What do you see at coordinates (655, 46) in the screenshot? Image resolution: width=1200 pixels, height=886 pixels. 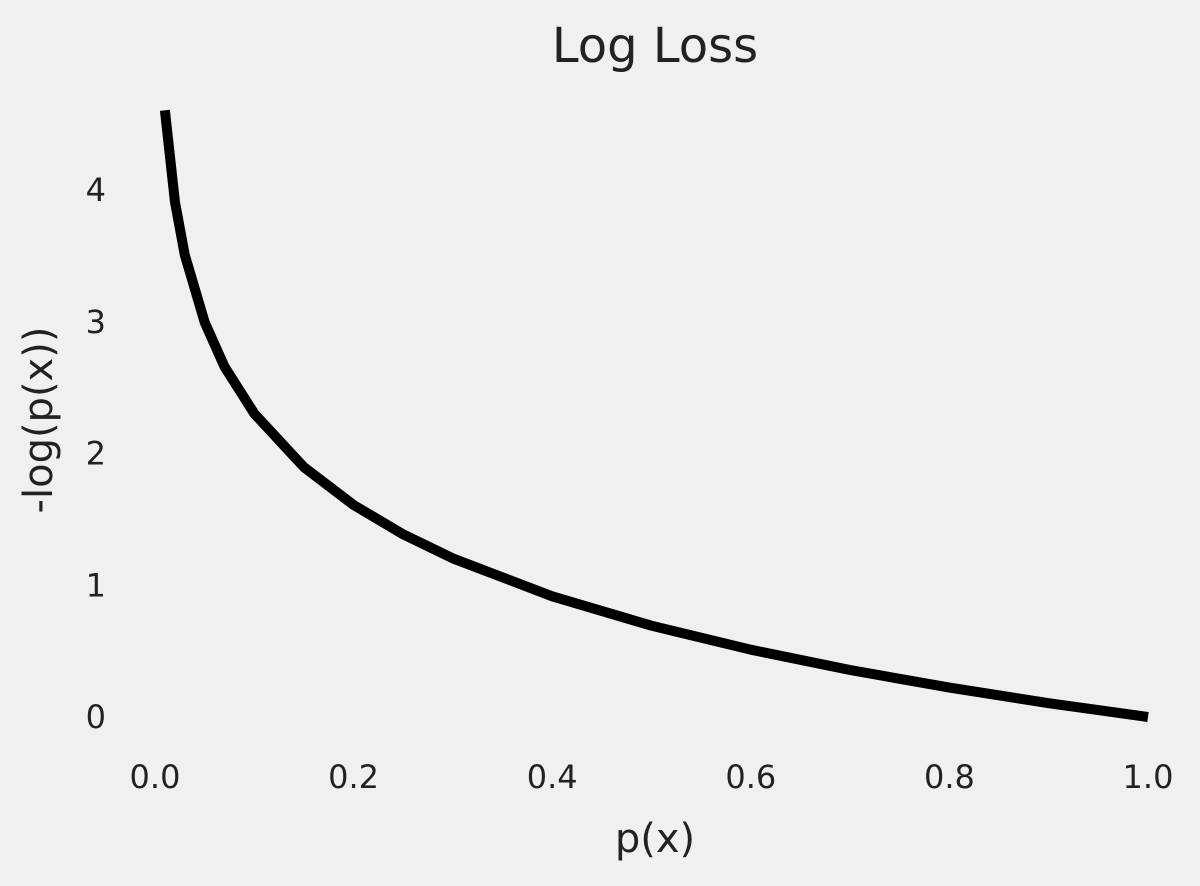 I see `chart-title: Log Loss` at bounding box center [655, 46].